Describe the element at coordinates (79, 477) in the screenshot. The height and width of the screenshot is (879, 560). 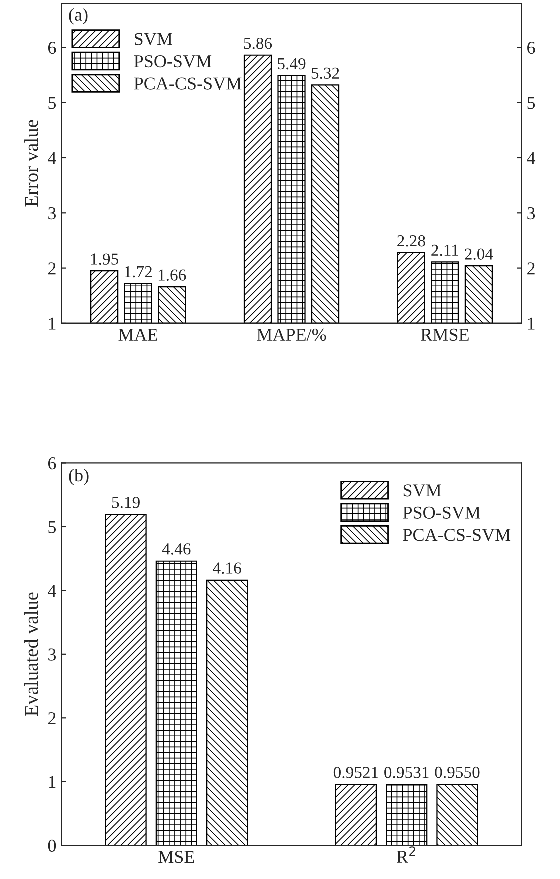
I see `annotation: (b)` at that location.